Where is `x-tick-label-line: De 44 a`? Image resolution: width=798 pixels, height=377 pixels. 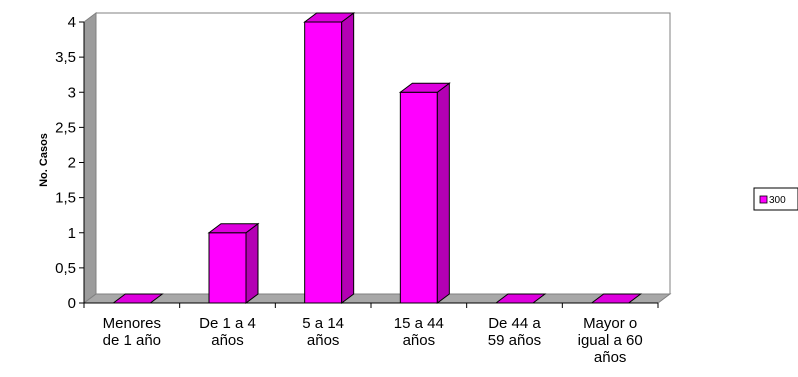 x-tick-label-line: De 44 a is located at coordinates (514, 323).